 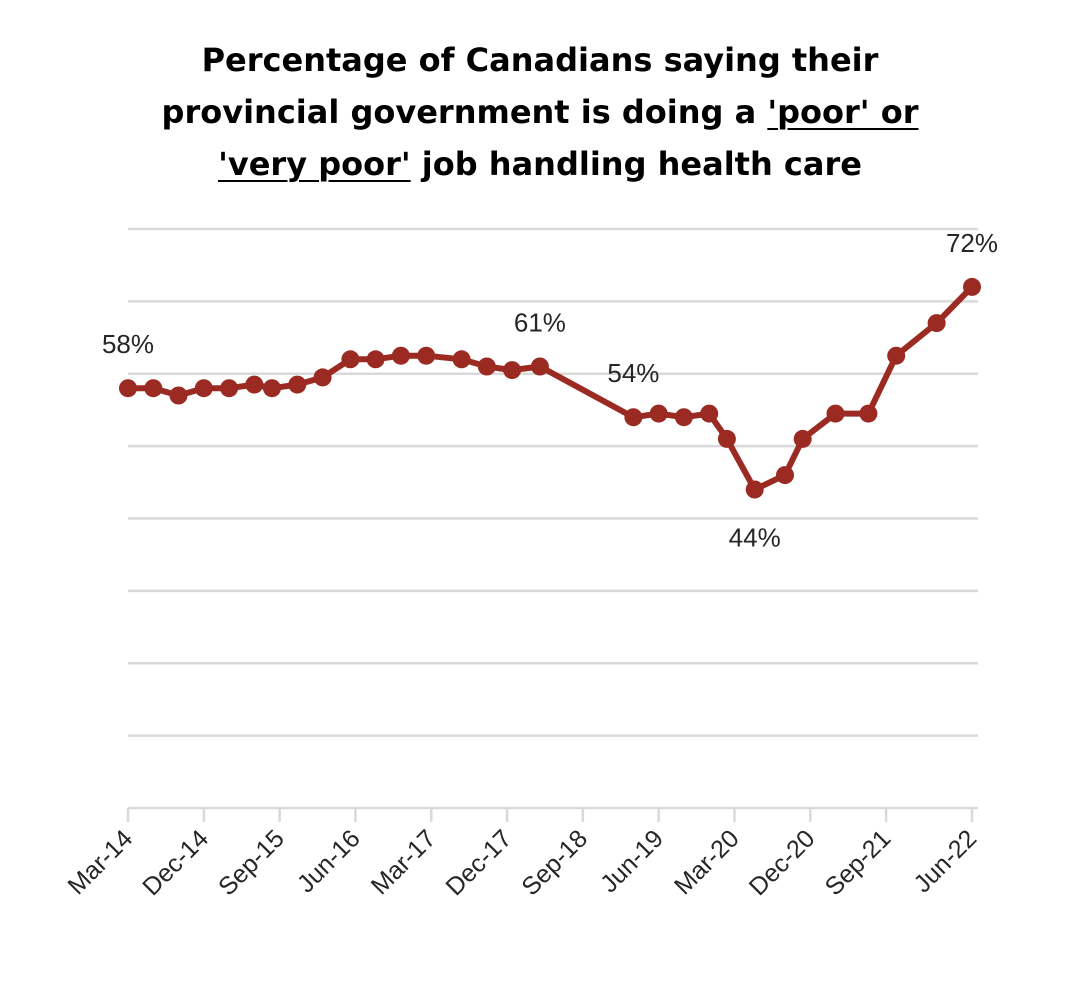 I want to click on data-label: 54%, so click(x=633, y=373).